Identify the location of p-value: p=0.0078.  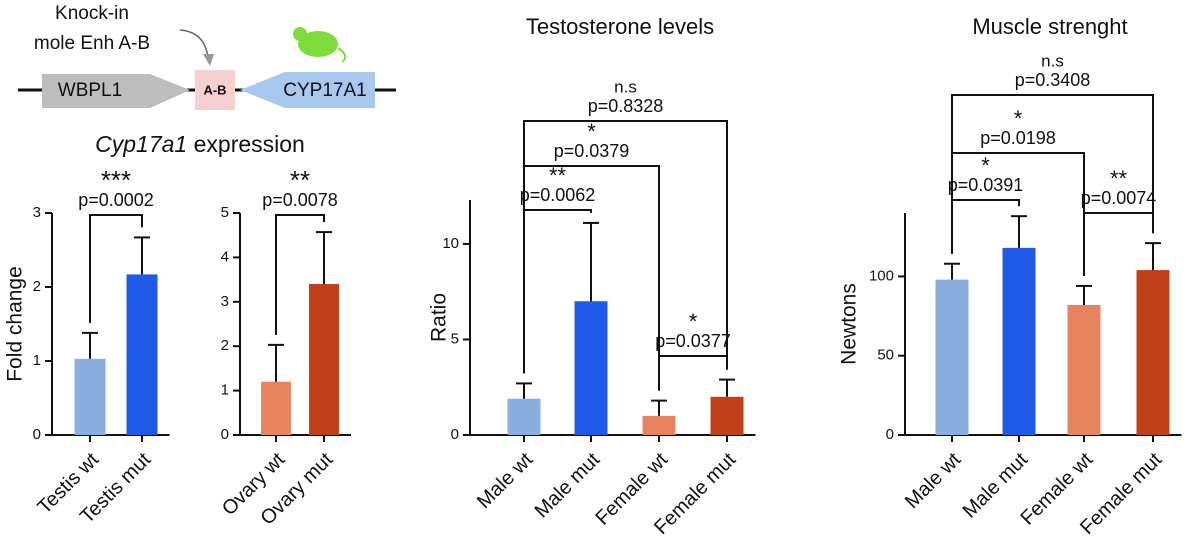
(300, 200).